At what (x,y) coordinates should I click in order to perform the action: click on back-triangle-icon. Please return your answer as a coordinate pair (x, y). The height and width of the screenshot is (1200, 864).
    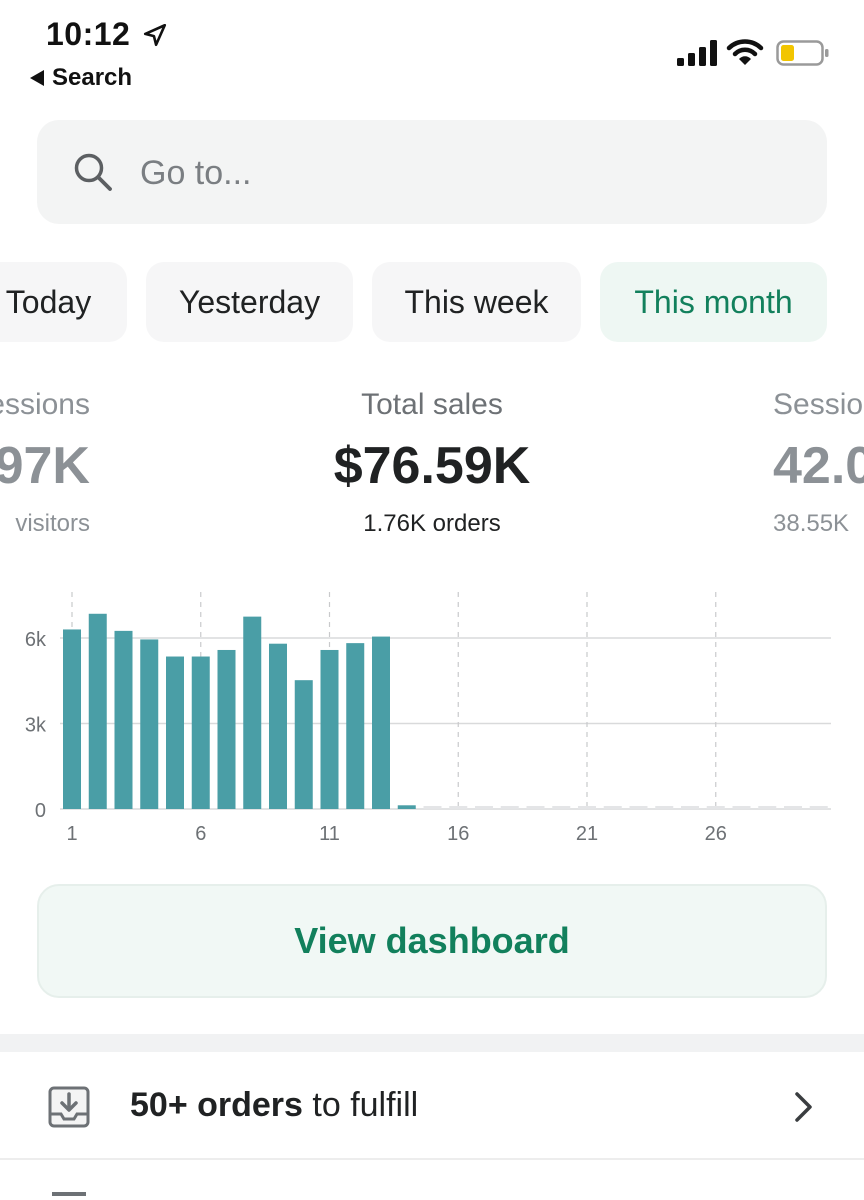
    Looking at the image, I should click on (37, 78).